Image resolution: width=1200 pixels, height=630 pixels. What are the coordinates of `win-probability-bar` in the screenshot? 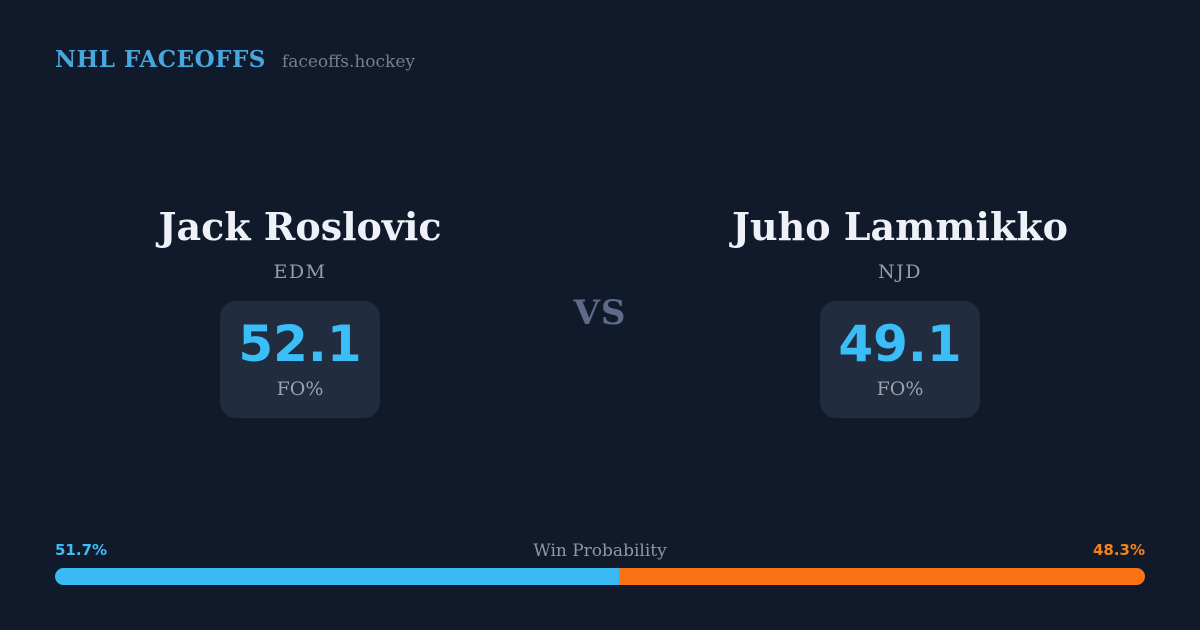 It's located at (600, 576).